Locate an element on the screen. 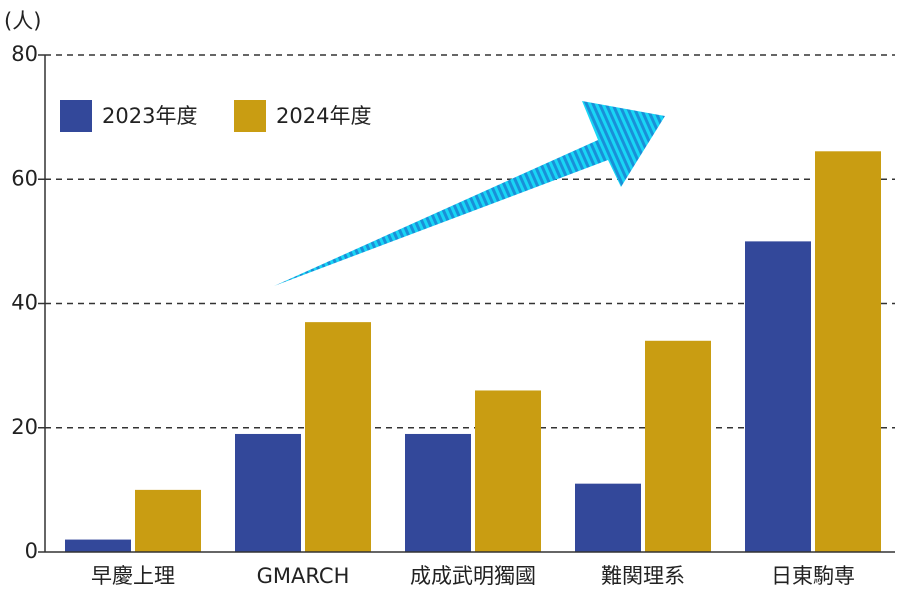 Image resolution: width=907 pixels, height=594 pixels. trend-arrow is located at coordinates (469, 193).